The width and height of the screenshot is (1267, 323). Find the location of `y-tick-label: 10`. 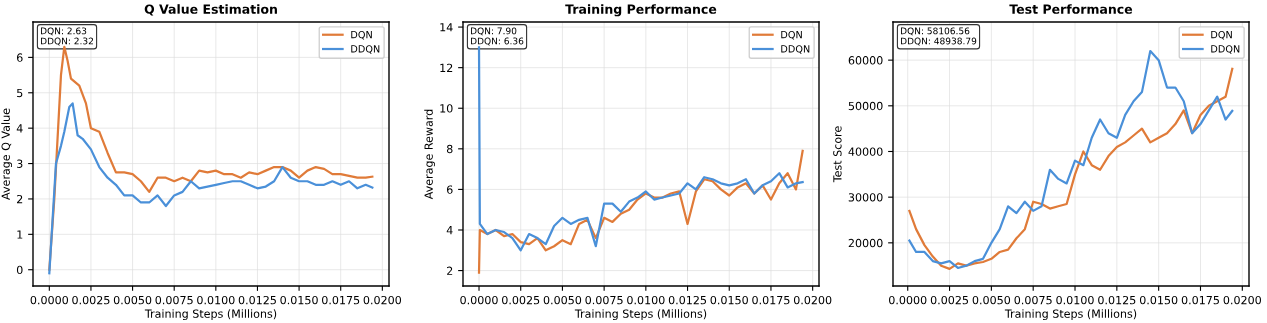

y-tick-label: 10 is located at coordinates (446, 108).